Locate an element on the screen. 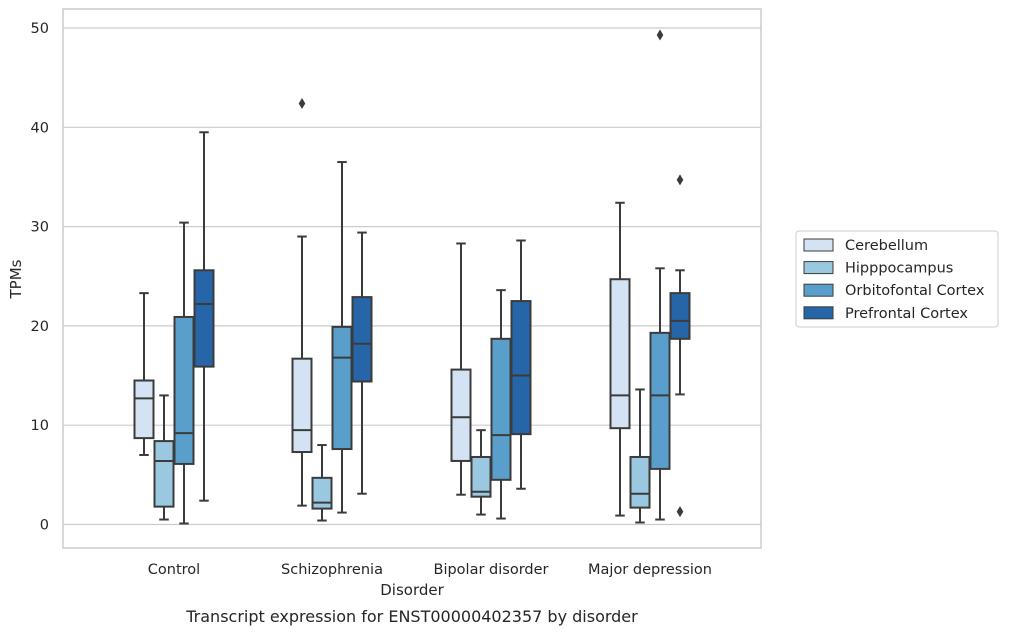 Image resolution: width=1009 pixels, height=634 pixels. y-tick-label: 30 is located at coordinates (40, 228).